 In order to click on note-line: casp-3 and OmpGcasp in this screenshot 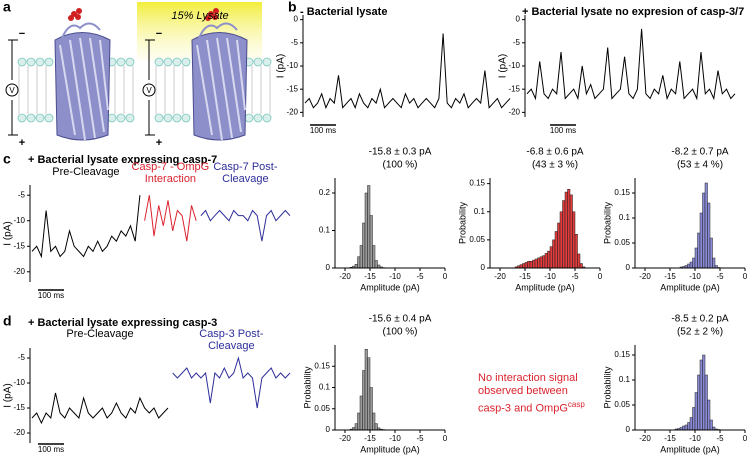, I will do `click(543, 407)`.